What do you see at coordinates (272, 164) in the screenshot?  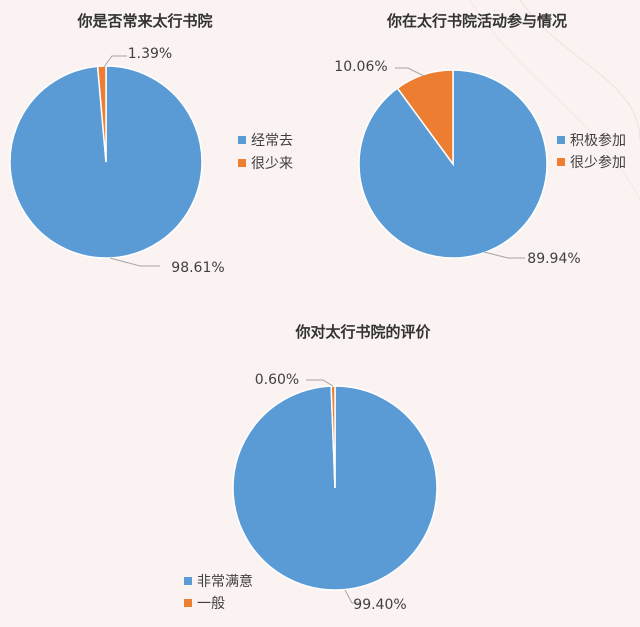 I see `legend-label: 很少来` at bounding box center [272, 164].